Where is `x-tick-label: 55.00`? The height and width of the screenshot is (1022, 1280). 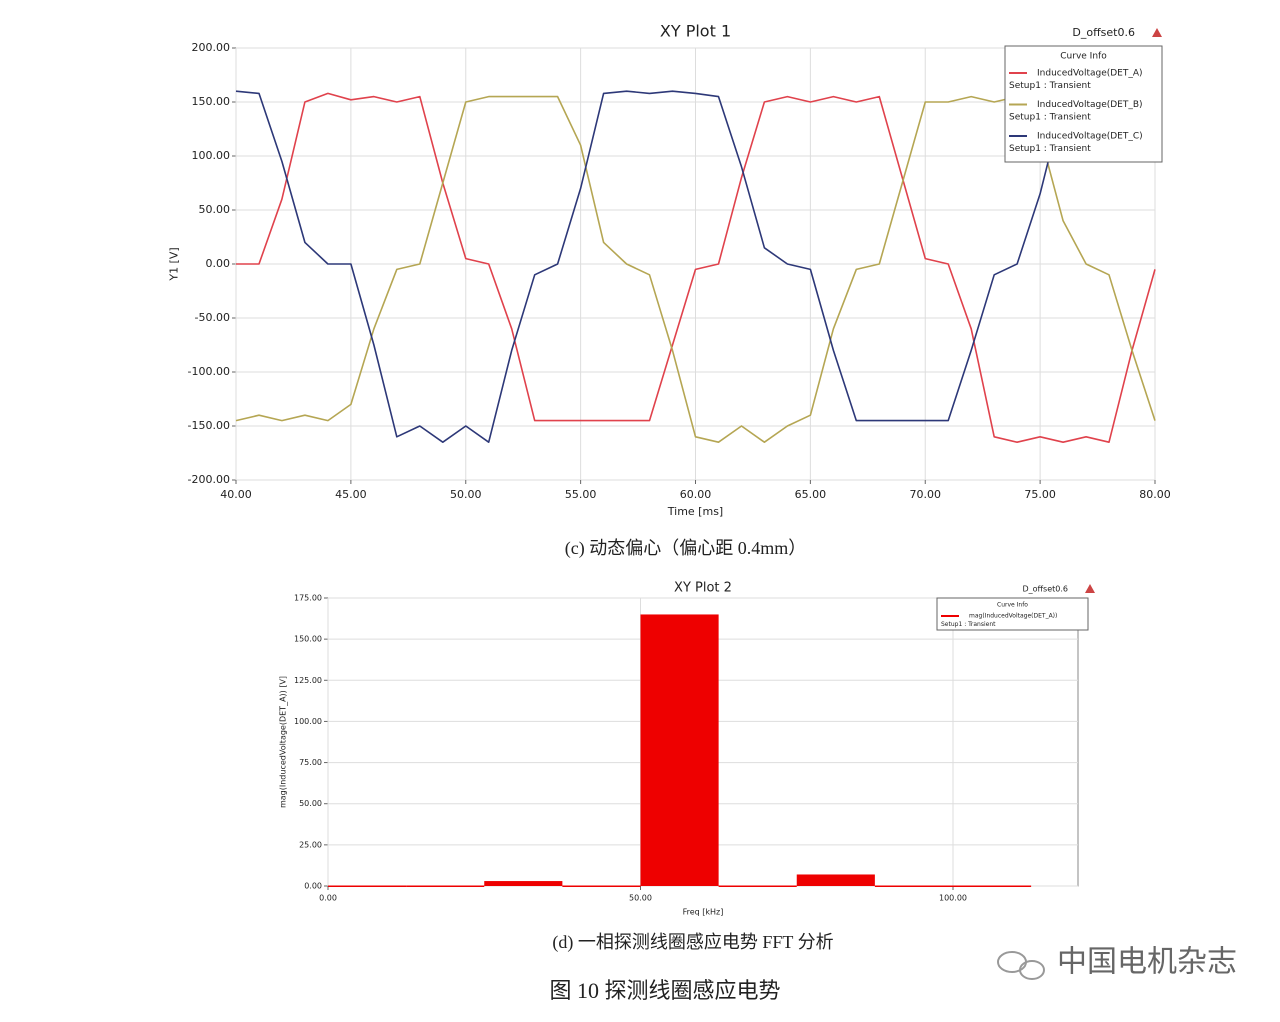
x-tick-label: 55.00 is located at coordinates (581, 494).